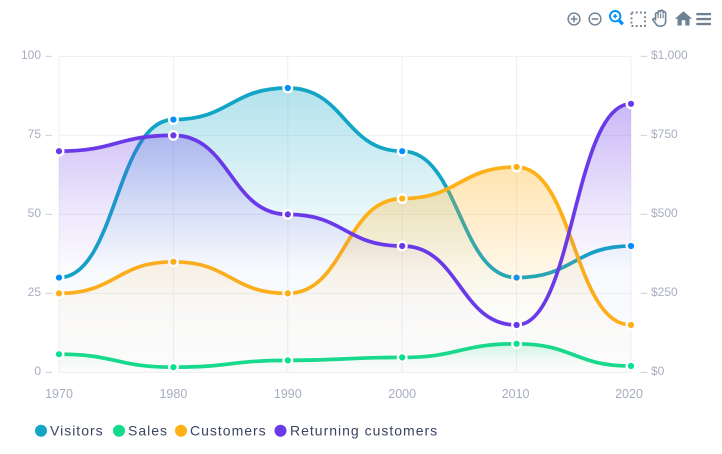  Describe the element at coordinates (148, 431) in the screenshot. I see `svg-text: Sales` at that location.